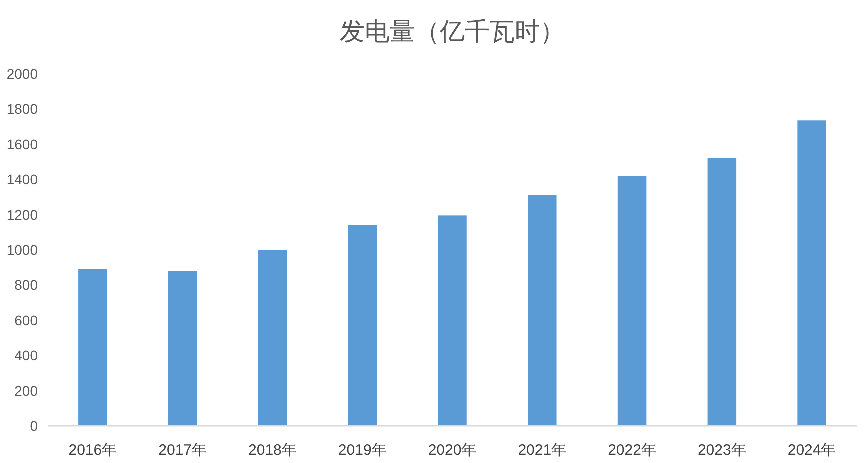 Image resolution: width=865 pixels, height=463 pixels. I want to click on x-tick-label: 2024年, so click(812, 450).